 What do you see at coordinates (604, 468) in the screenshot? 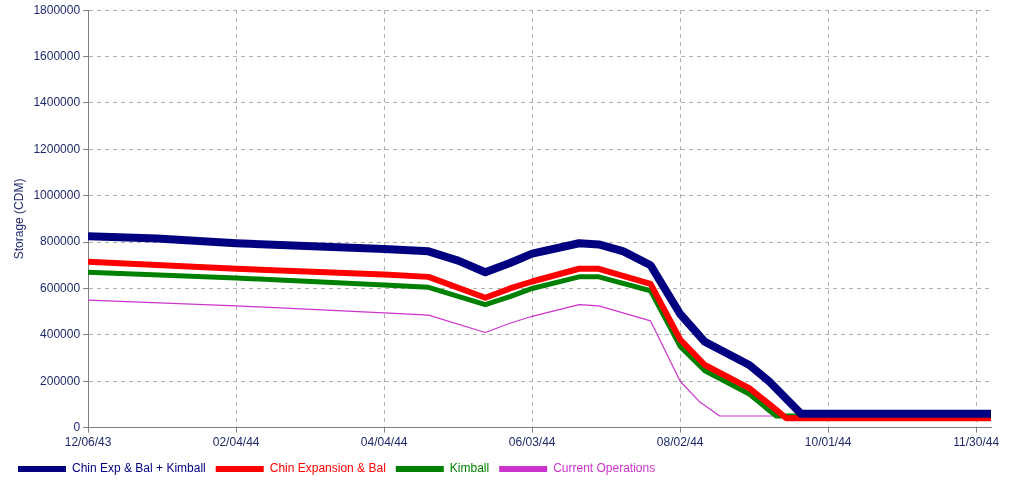
I see `legend-label: Current Operations` at bounding box center [604, 468].